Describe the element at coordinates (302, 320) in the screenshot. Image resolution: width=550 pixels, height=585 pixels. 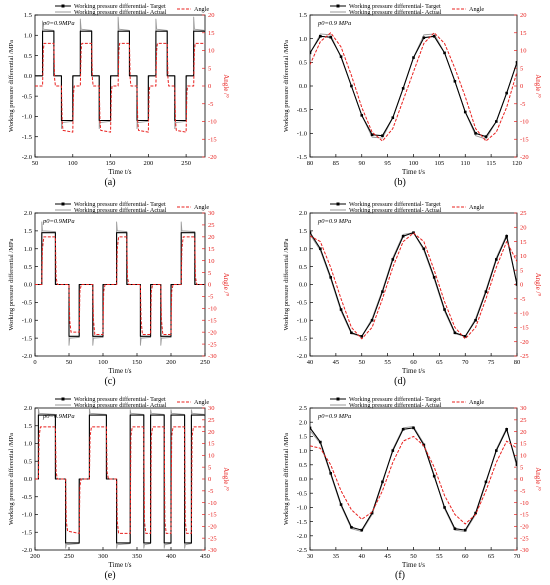
I see `y-tick-label: -1.0` at that location.